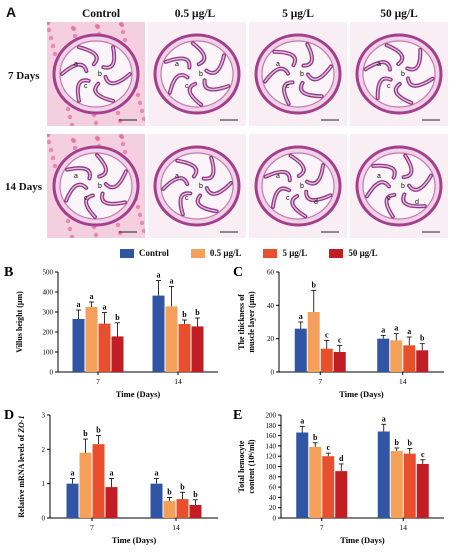  Describe the element at coordinates (144, 253) in the screenshot. I see `legend-item-control: Control` at that location.